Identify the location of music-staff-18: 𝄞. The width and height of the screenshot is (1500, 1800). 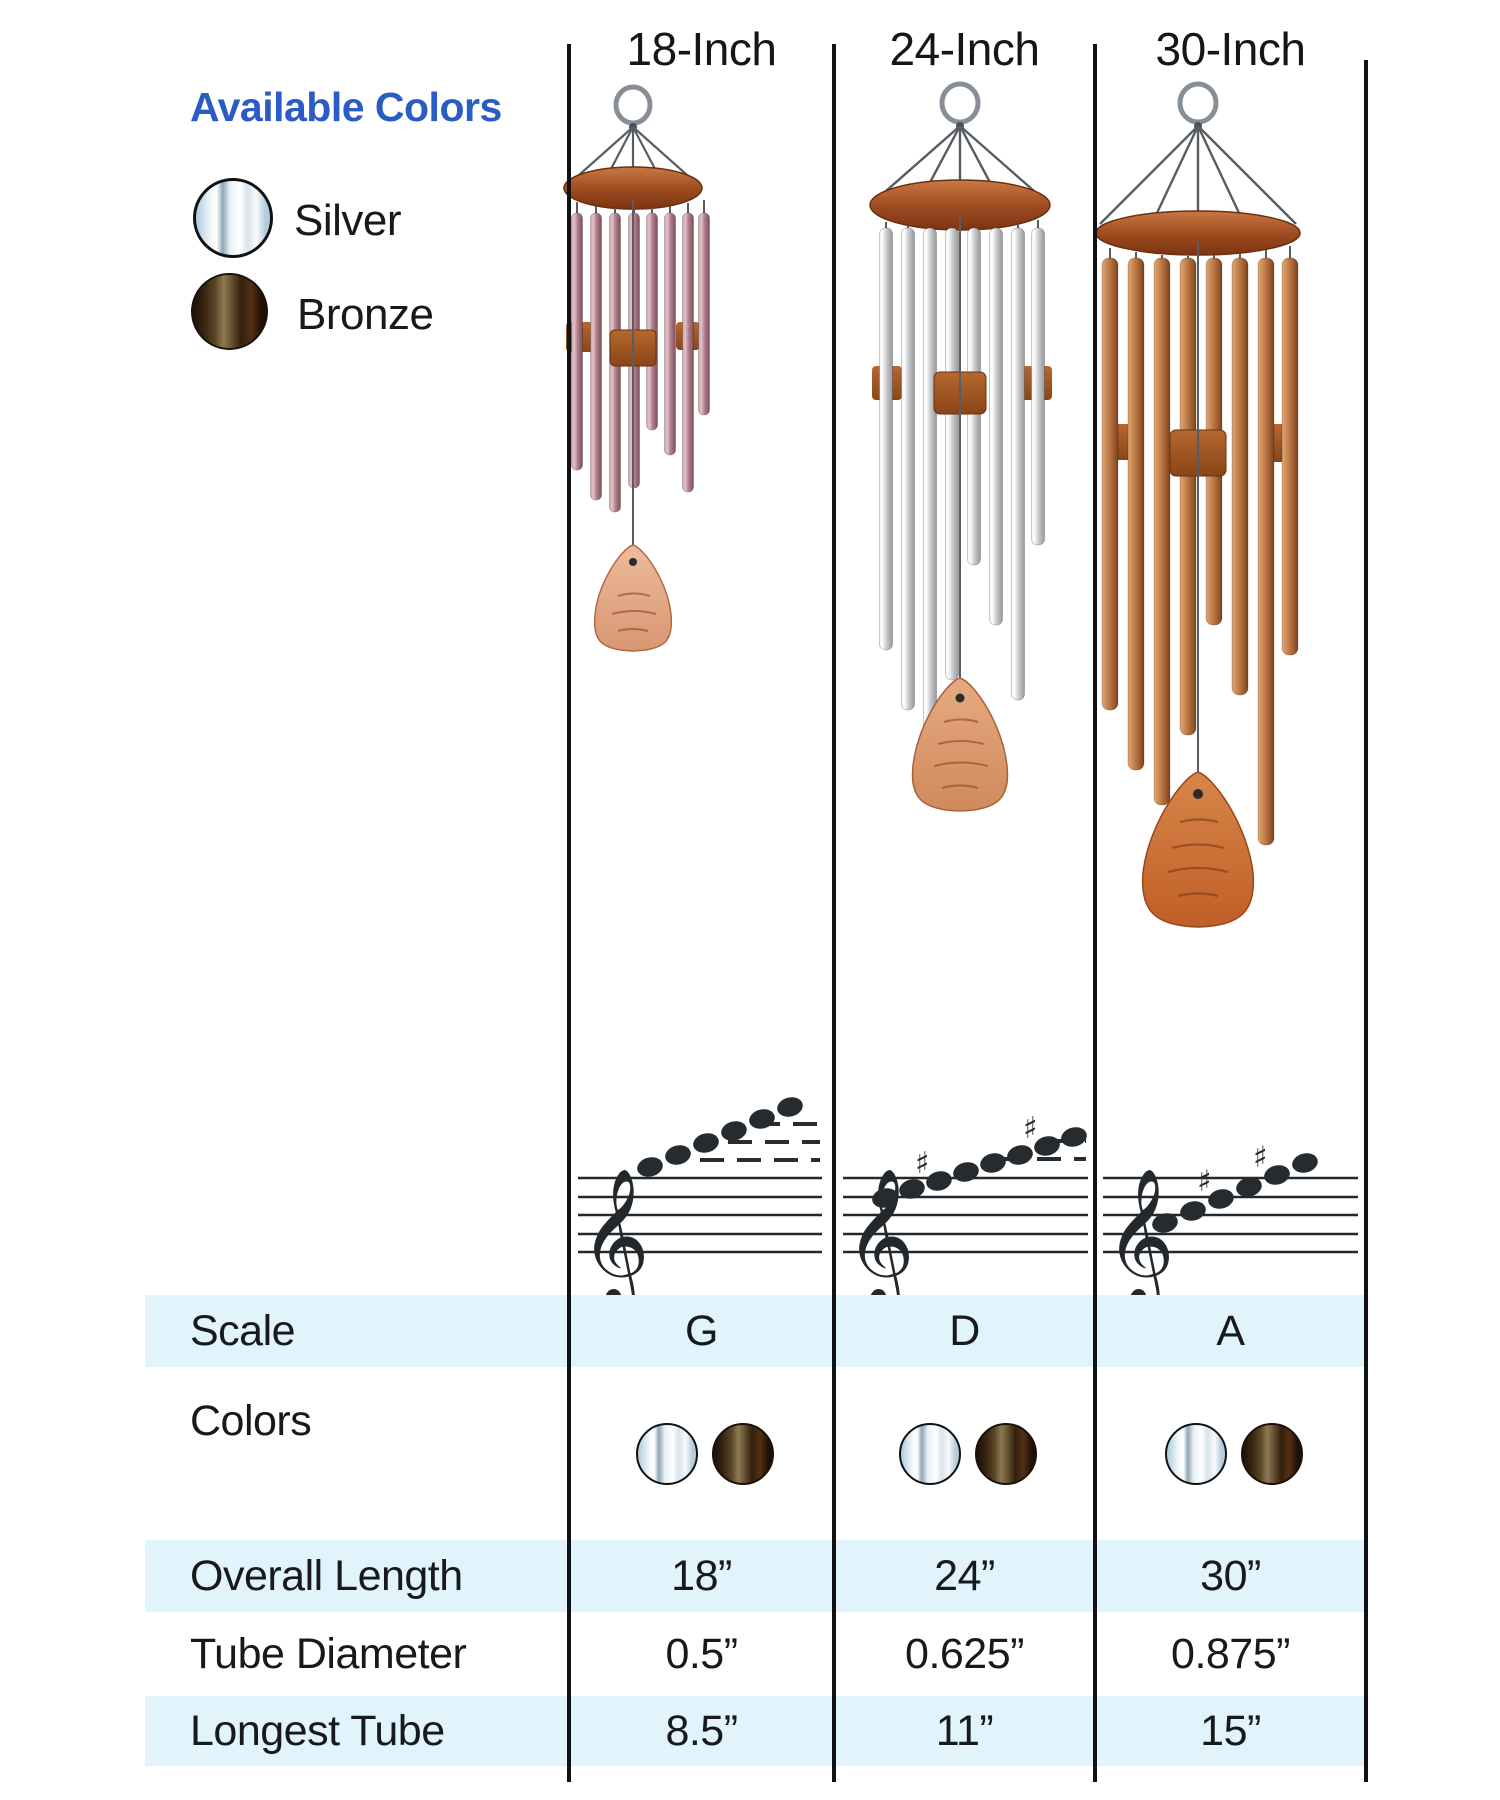
(700, 1203).